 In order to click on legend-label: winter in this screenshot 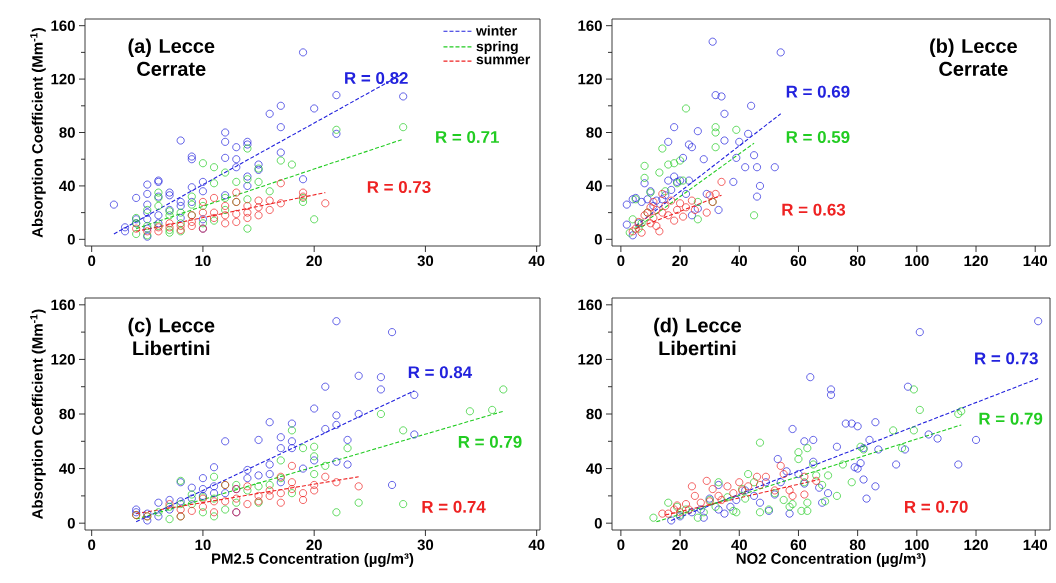, I will do `click(496, 30)`.